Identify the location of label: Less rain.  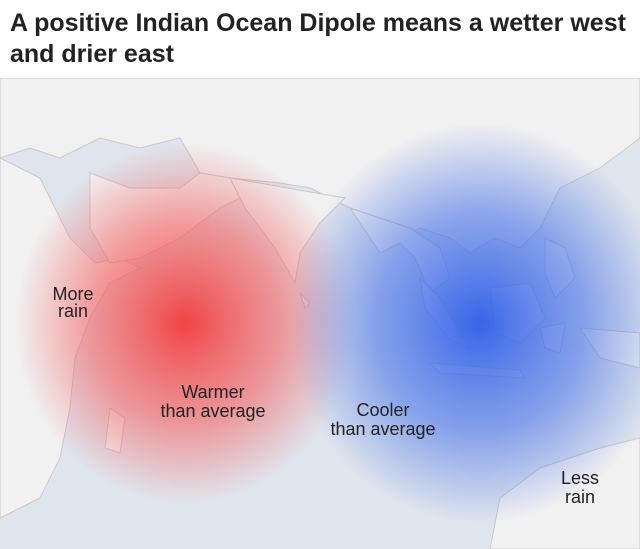
(580, 487).